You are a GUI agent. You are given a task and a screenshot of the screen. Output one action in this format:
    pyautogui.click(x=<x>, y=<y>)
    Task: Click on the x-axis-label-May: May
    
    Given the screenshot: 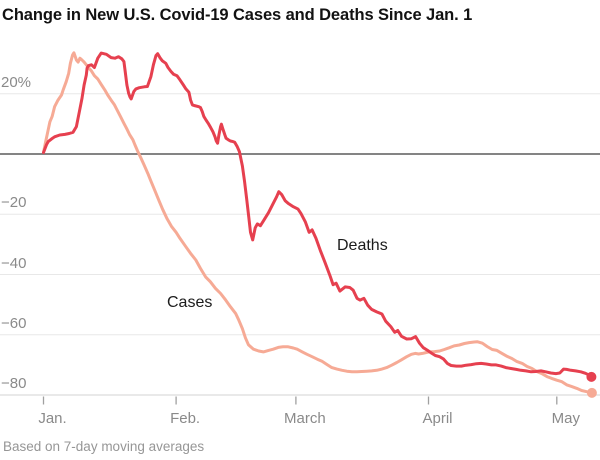 What is the action you would take?
    pyautogui.click(x=565, y=418)
    